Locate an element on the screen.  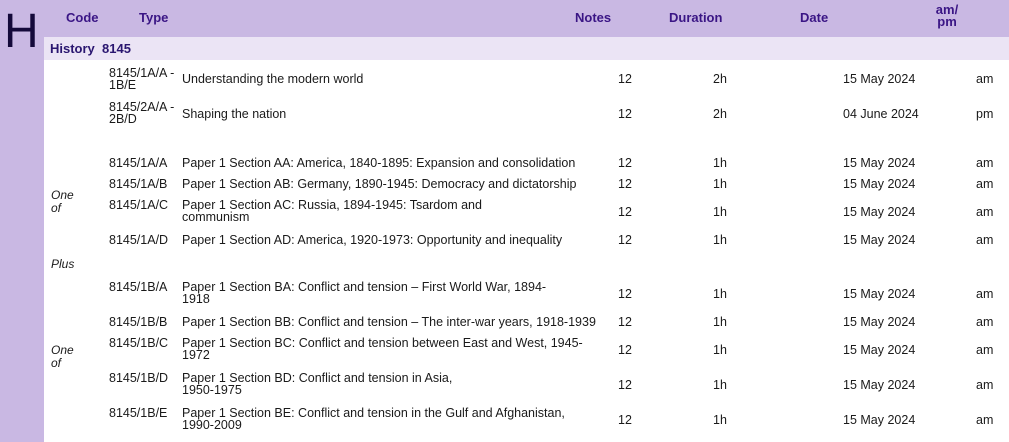
row-code: 8145/1B/C is located at coordinates (139, 343).